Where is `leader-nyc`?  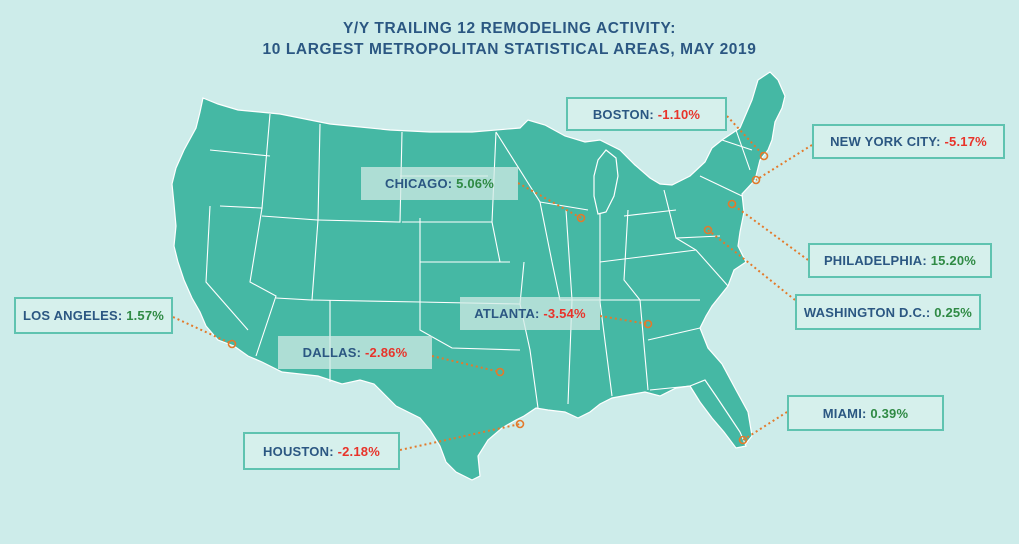
leader-nyc is located at coordinates (784, 162).